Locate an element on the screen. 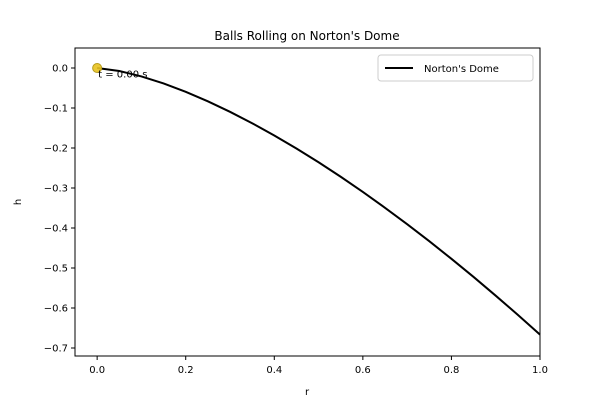  y-tick-label: −0.7 is located at coordinates (56, 349).